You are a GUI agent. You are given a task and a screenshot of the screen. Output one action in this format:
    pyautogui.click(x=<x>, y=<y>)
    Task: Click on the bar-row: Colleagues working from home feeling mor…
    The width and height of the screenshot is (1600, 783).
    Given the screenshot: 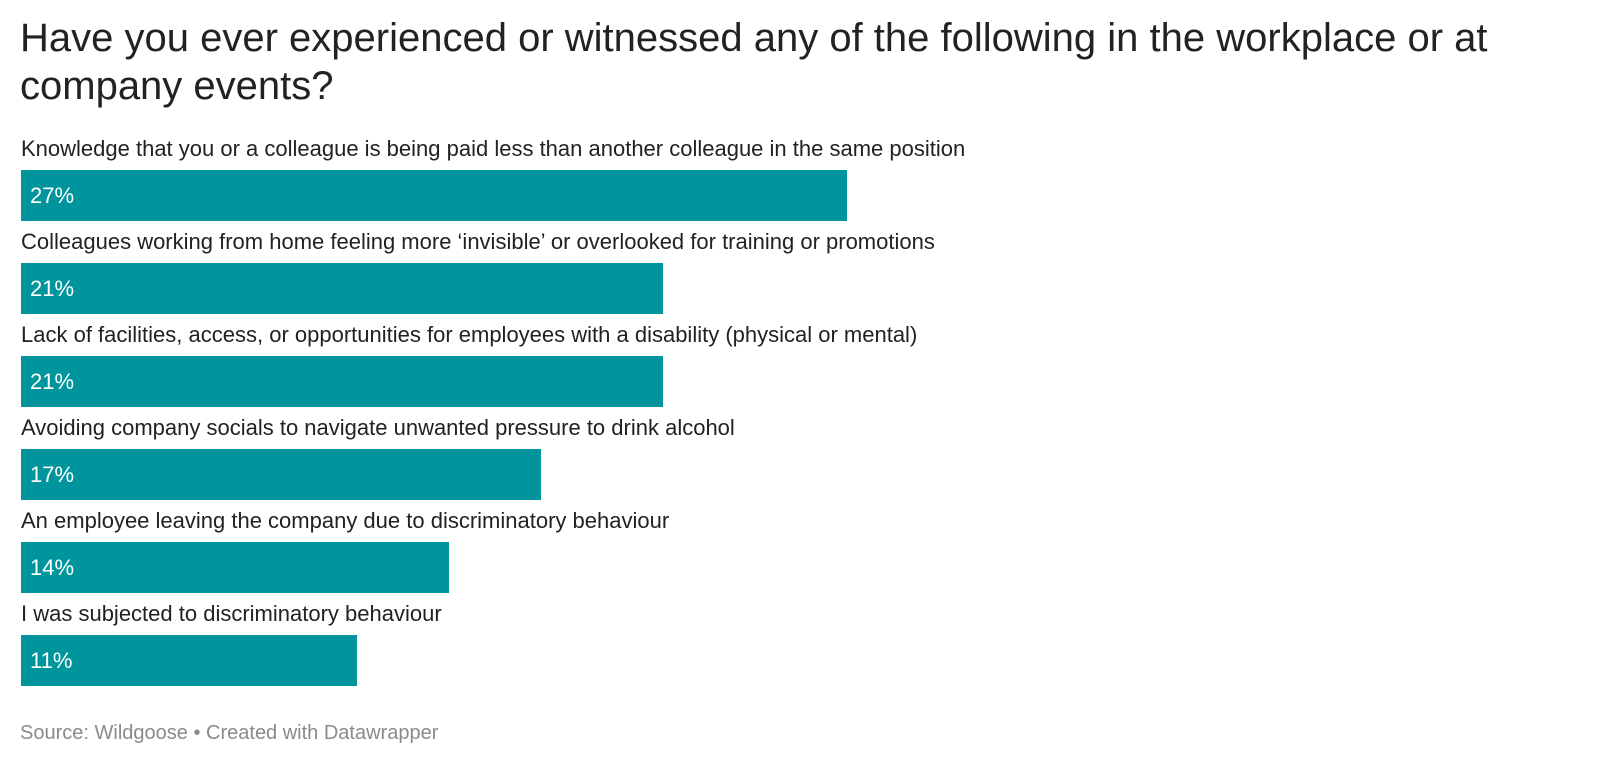 What is the action you would take?
    pyautogui.click(x=801, y=274)
    